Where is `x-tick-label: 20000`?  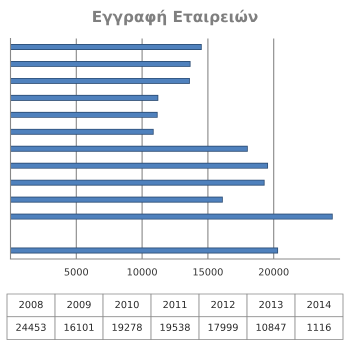
x-tick-label: 20000 is located at coordinates (273, 272).